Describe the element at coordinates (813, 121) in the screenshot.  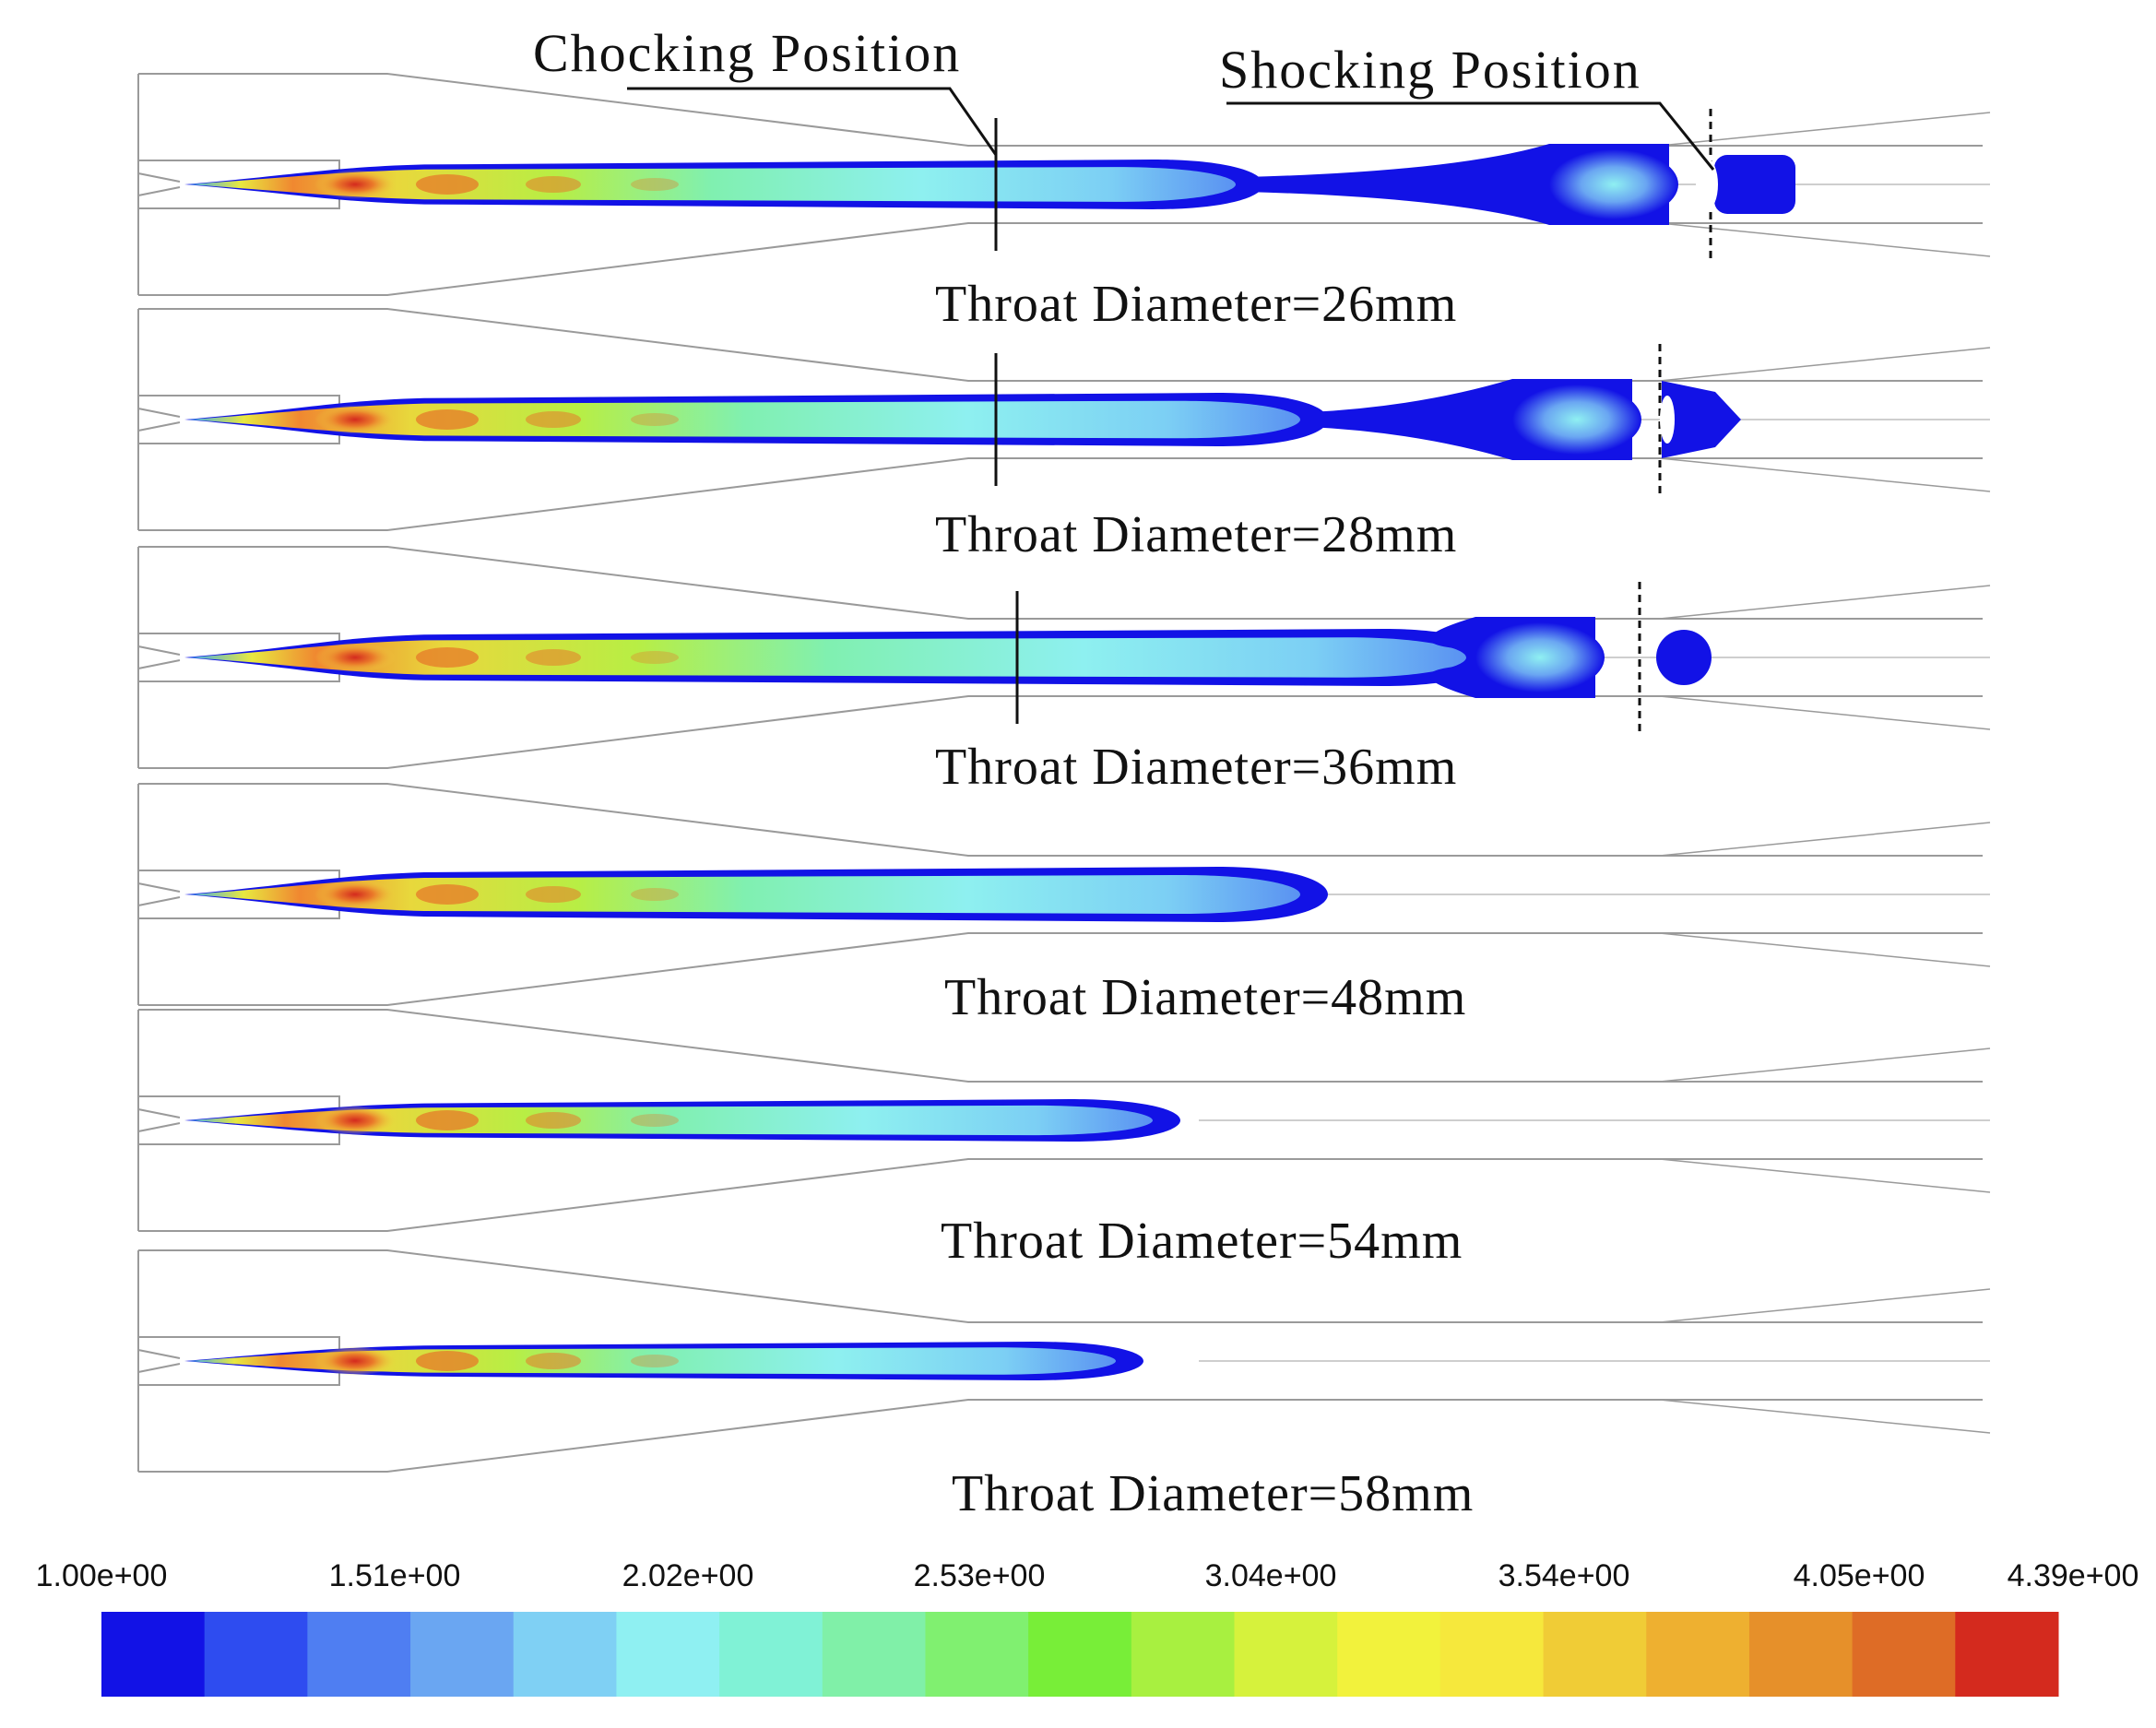
I see `chocking-leader-line` at that location.